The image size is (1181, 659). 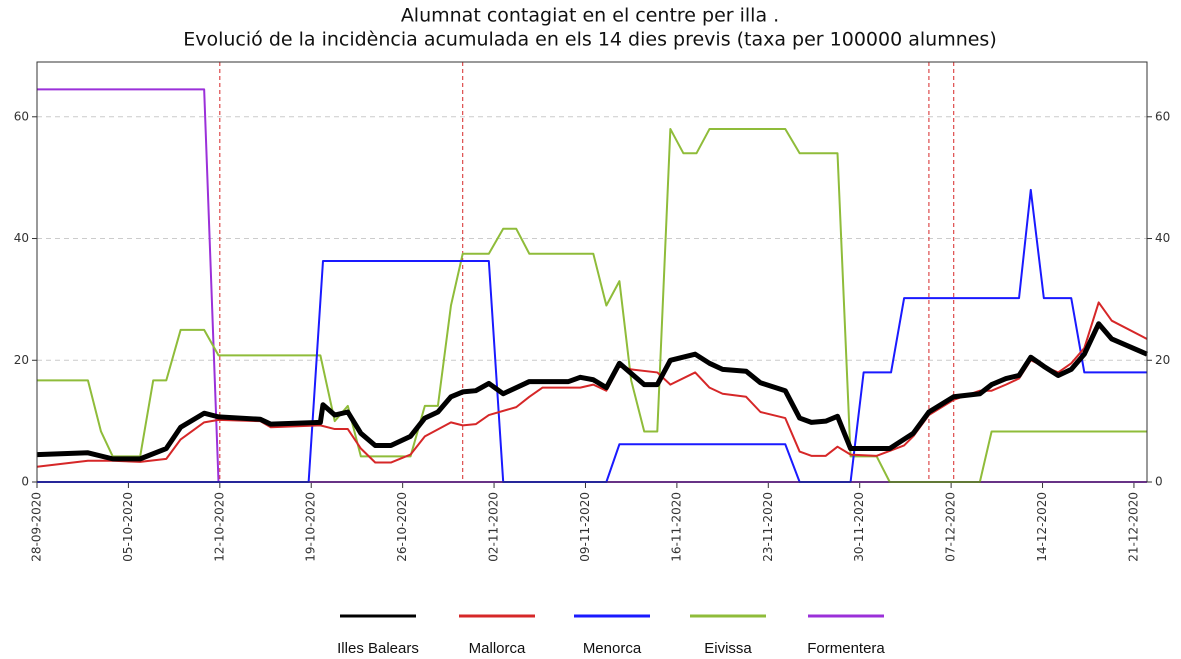 What do you see at coordinates (402, 527) in the screenshot?
I see `x-tick-label: 26-10-2020` at bounding box center [402, 527].